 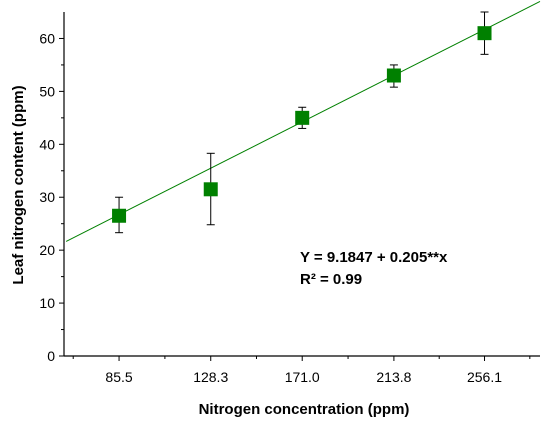 What do you see at coordinates (484, 377) in the screenshot?
I see `x-tick-label: 256.1` at bounding box center [484, 377].